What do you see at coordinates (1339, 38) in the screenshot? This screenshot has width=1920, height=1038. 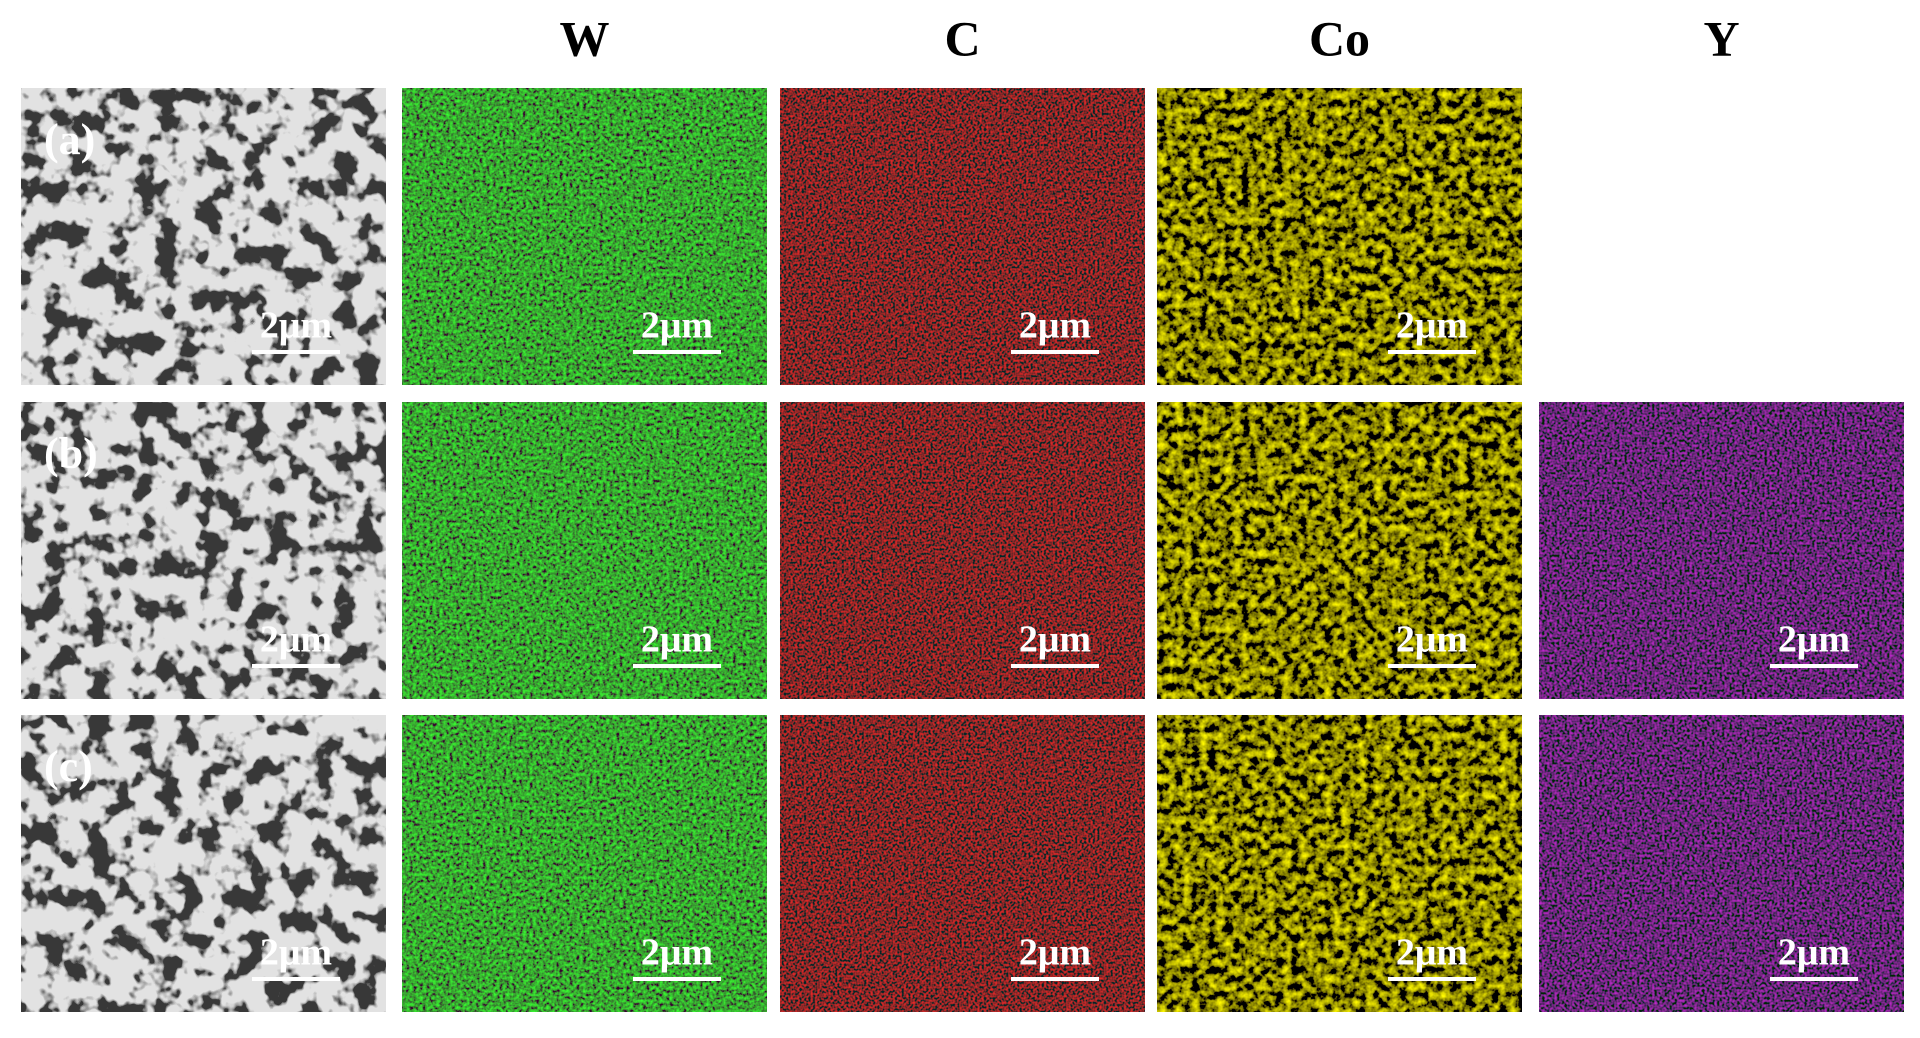 I see `column-header: Co` at bounding box center [1339, 38].